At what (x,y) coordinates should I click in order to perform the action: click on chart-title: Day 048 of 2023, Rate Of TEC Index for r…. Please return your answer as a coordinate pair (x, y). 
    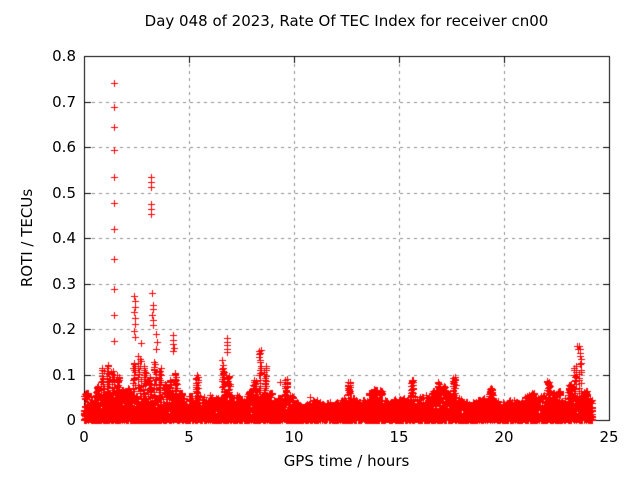
    Looking at the image, I should click on (346, 21).